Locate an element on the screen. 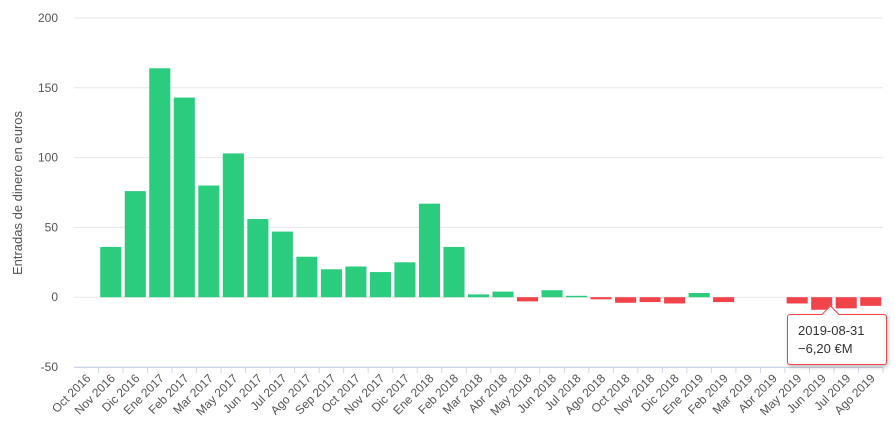  y-tick-label: 0 is located at coordinates (54, 297).